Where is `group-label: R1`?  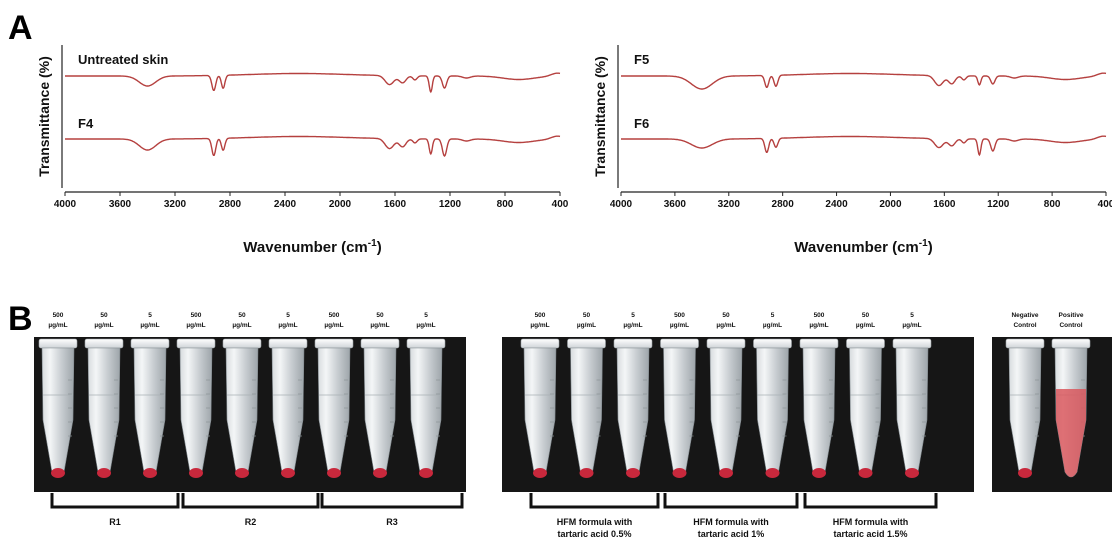 group-label: R1 is located at coordinates (115, 522).